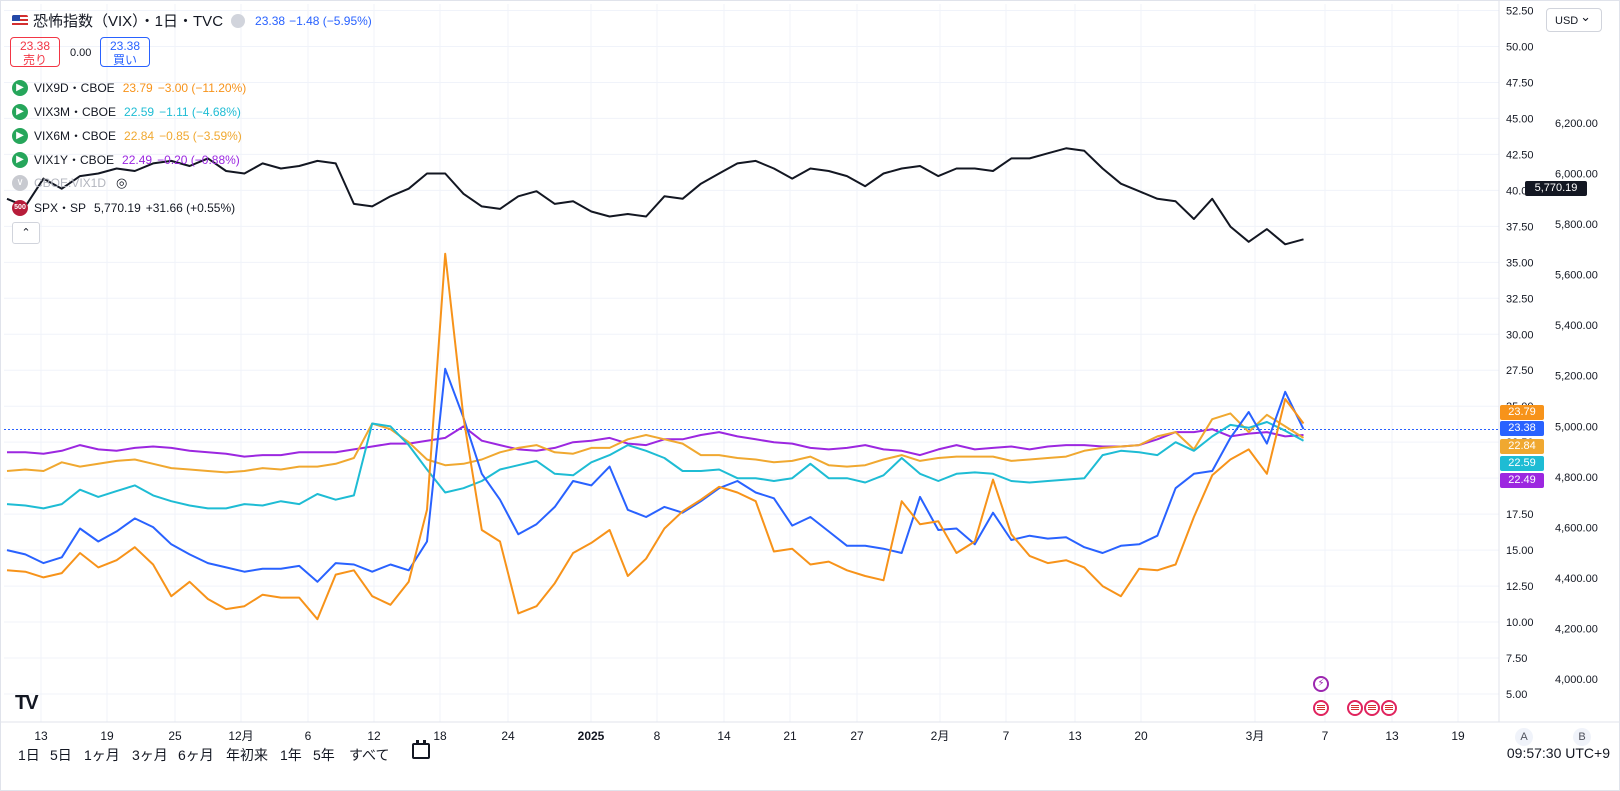 The image size is (1620, 791). Describe the element at coordinates (421, 749) in the screenshot. I see `calendar-goto-icon` at that location.